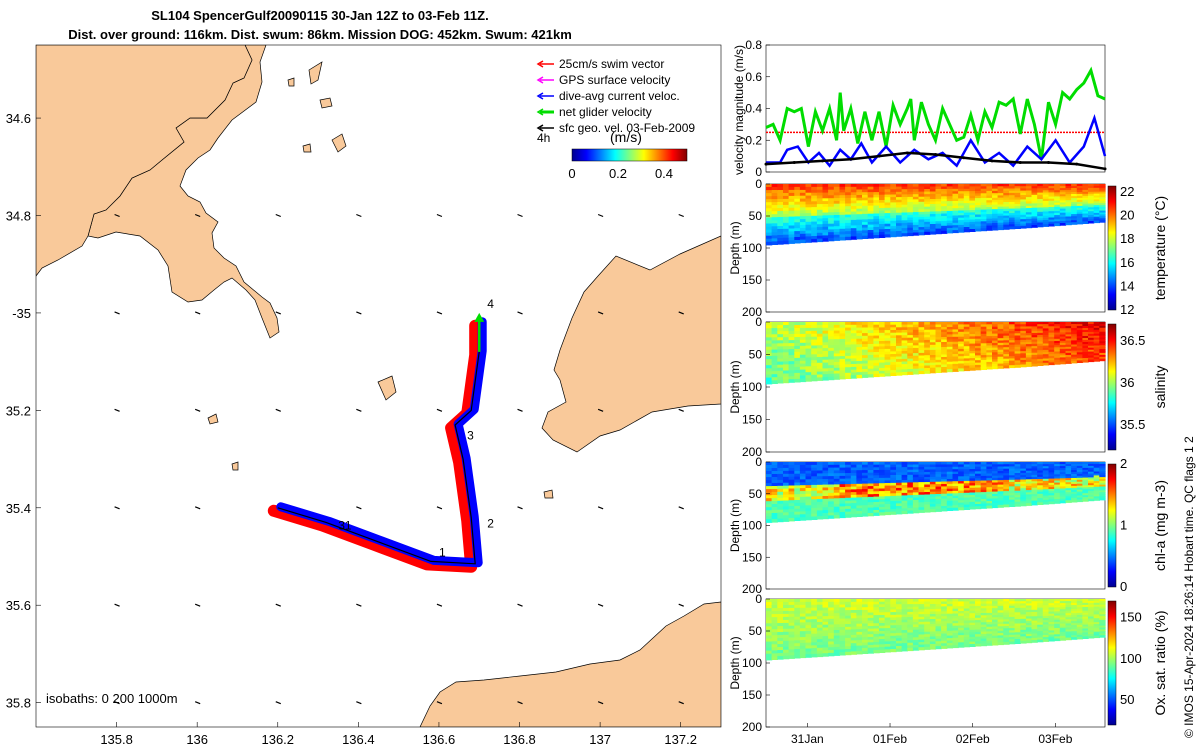 This screenshot has width=1200, height=750. I want to click on land-island, so click(235, 466).